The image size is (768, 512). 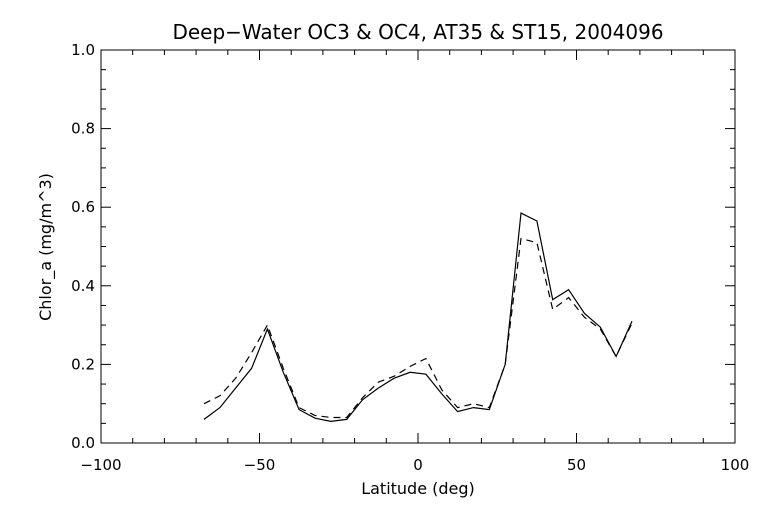 I want to click on x-tick-label: −100, so click(x=100, y=465).